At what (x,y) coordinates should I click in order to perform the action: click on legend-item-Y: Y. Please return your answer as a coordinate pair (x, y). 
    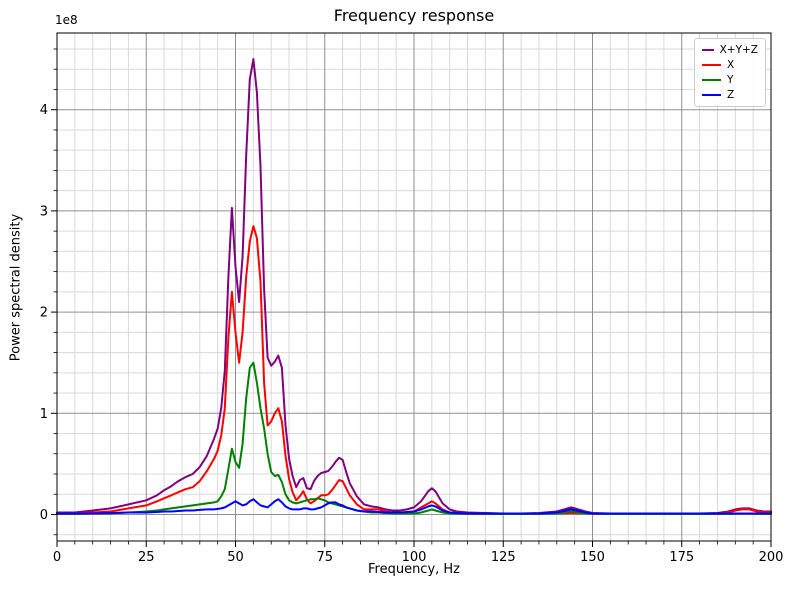
    Looking at the image, I should click on (730, 80).